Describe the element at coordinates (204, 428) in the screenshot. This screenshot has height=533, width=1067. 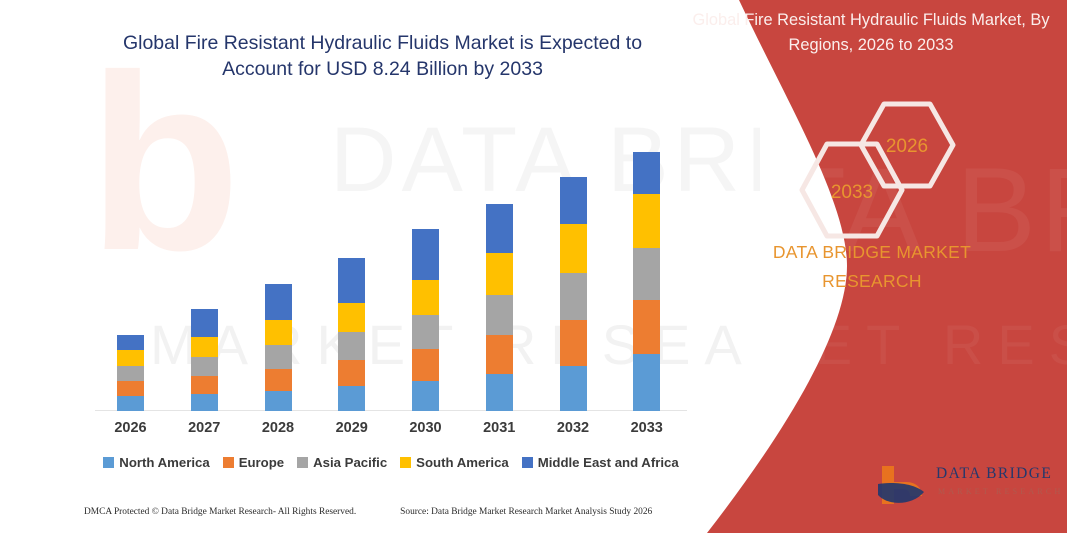
I see `x-axis-tick-label: 2027` at that location.